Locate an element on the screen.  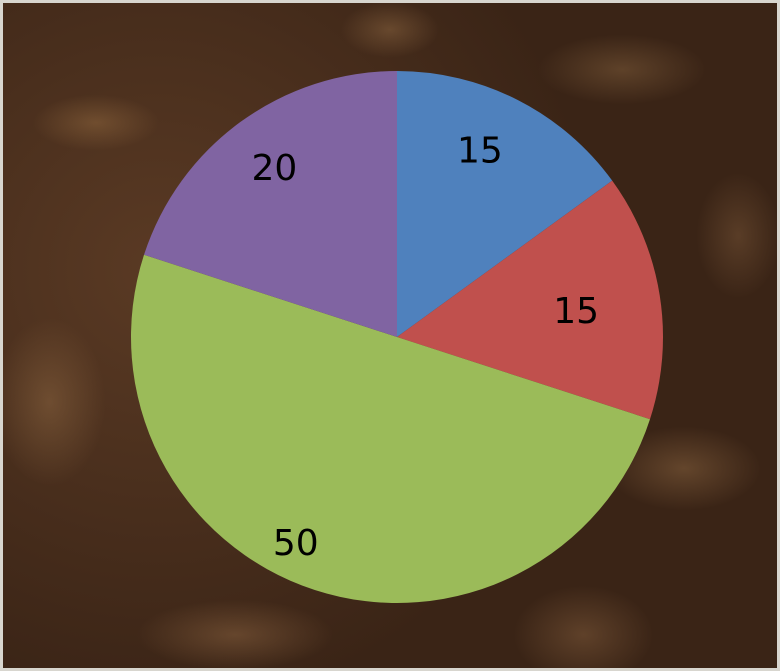
pie-data-label-4: 20 is located at coordinates (275, 168).